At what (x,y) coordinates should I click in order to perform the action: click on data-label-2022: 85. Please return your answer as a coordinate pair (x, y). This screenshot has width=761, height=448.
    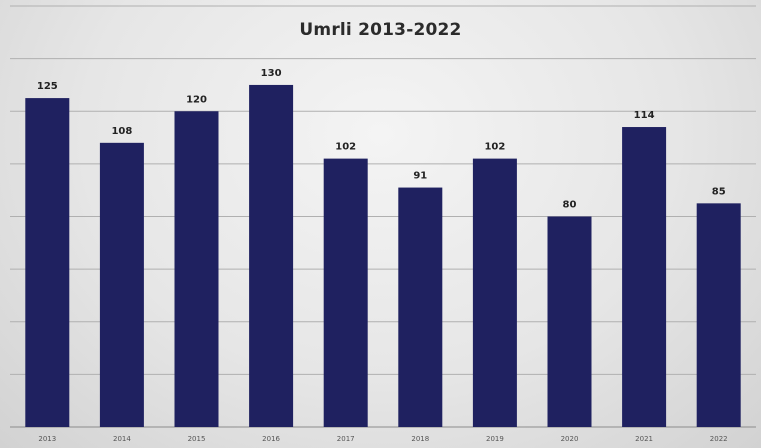
    Looking at the image, I should click on (719, 191).